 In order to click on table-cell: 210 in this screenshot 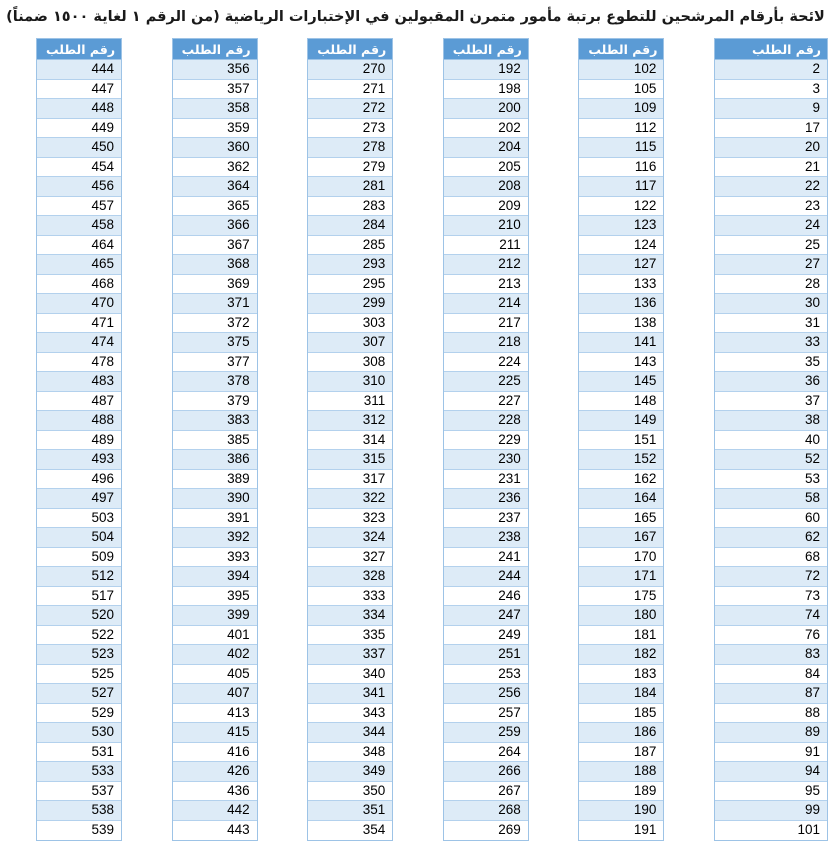, I will do `click(485, 226)`.